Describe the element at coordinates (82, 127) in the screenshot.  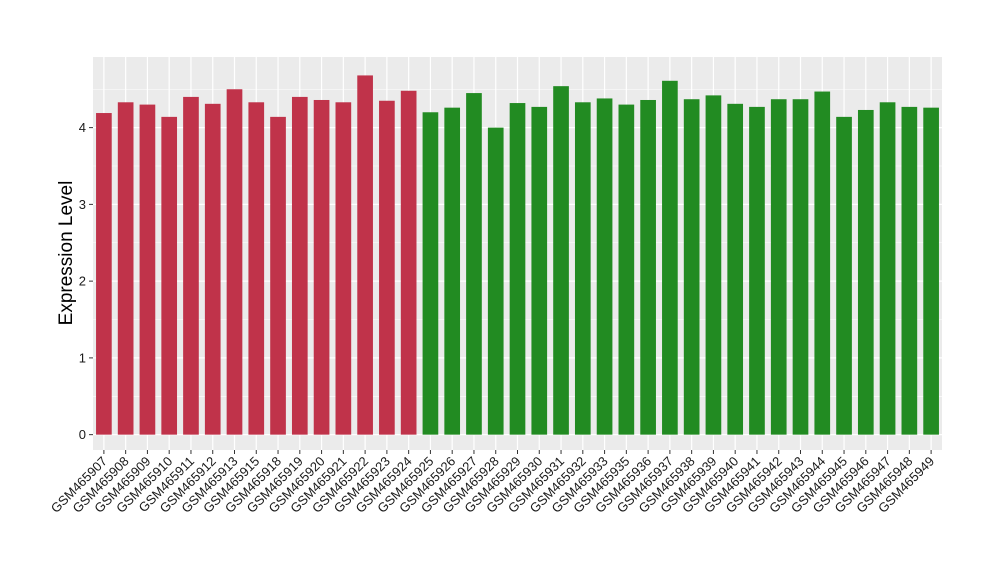
I see `y-tick-label: 4` at that location.